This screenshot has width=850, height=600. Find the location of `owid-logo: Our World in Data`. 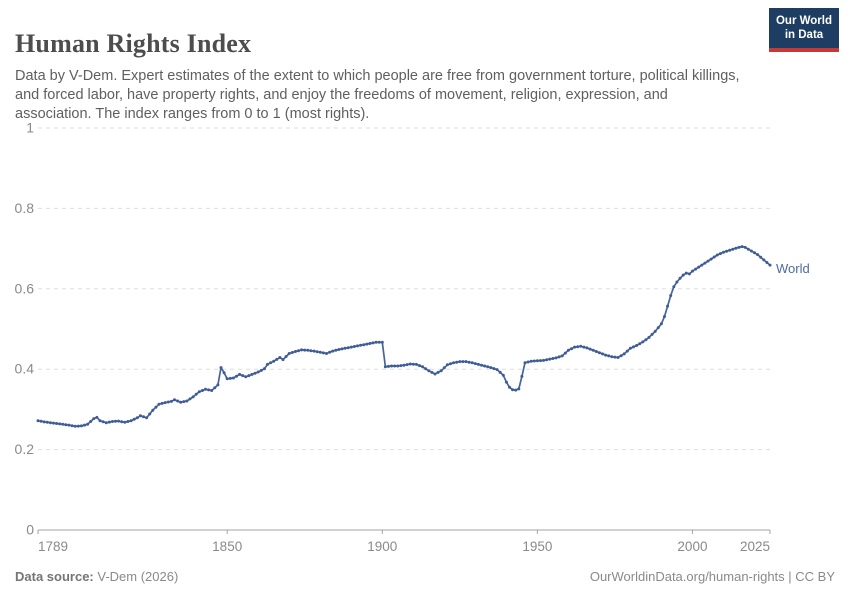

owid-logo: Our World in Data is located at coordinates (804, 30).